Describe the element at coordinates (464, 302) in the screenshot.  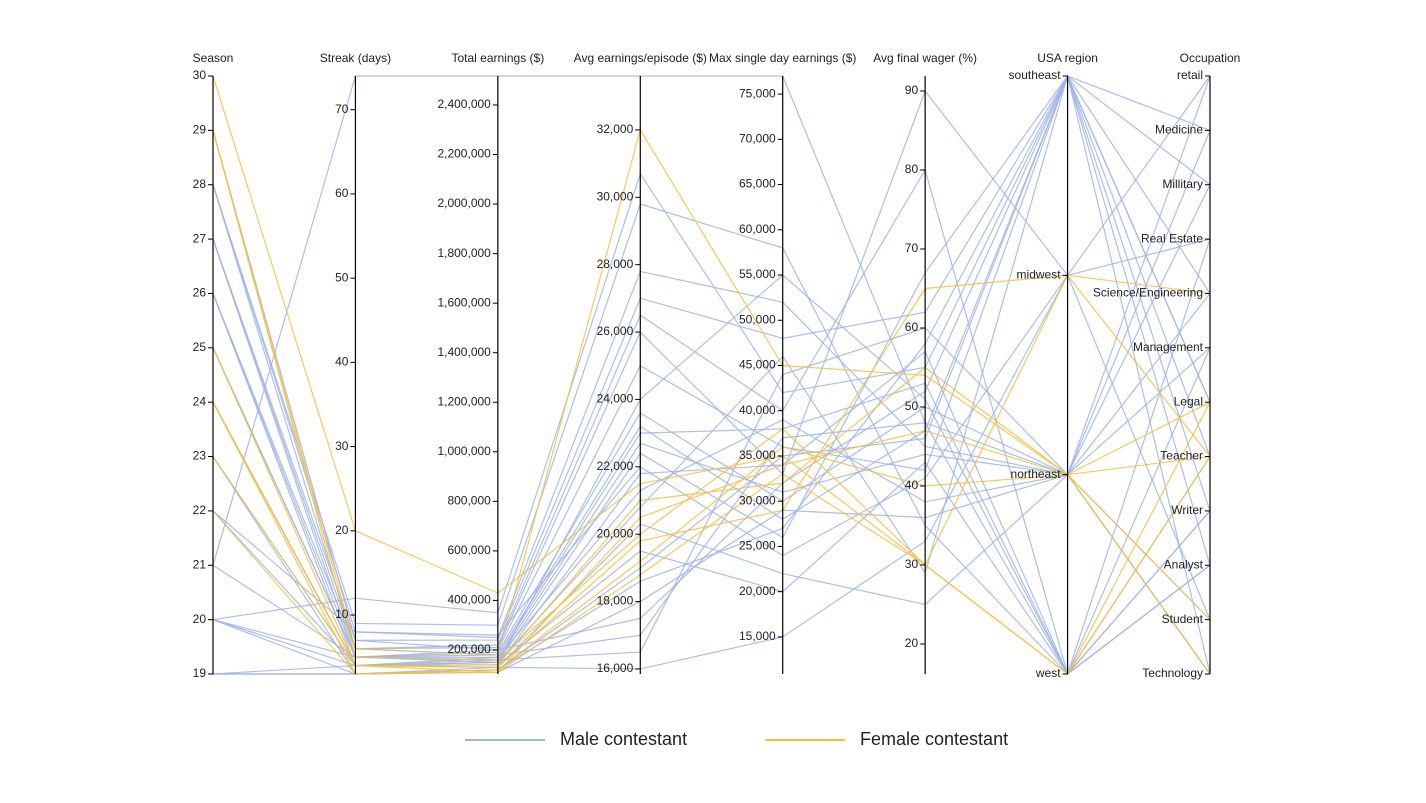
I see `tick-label: 1,600,000` at that location.